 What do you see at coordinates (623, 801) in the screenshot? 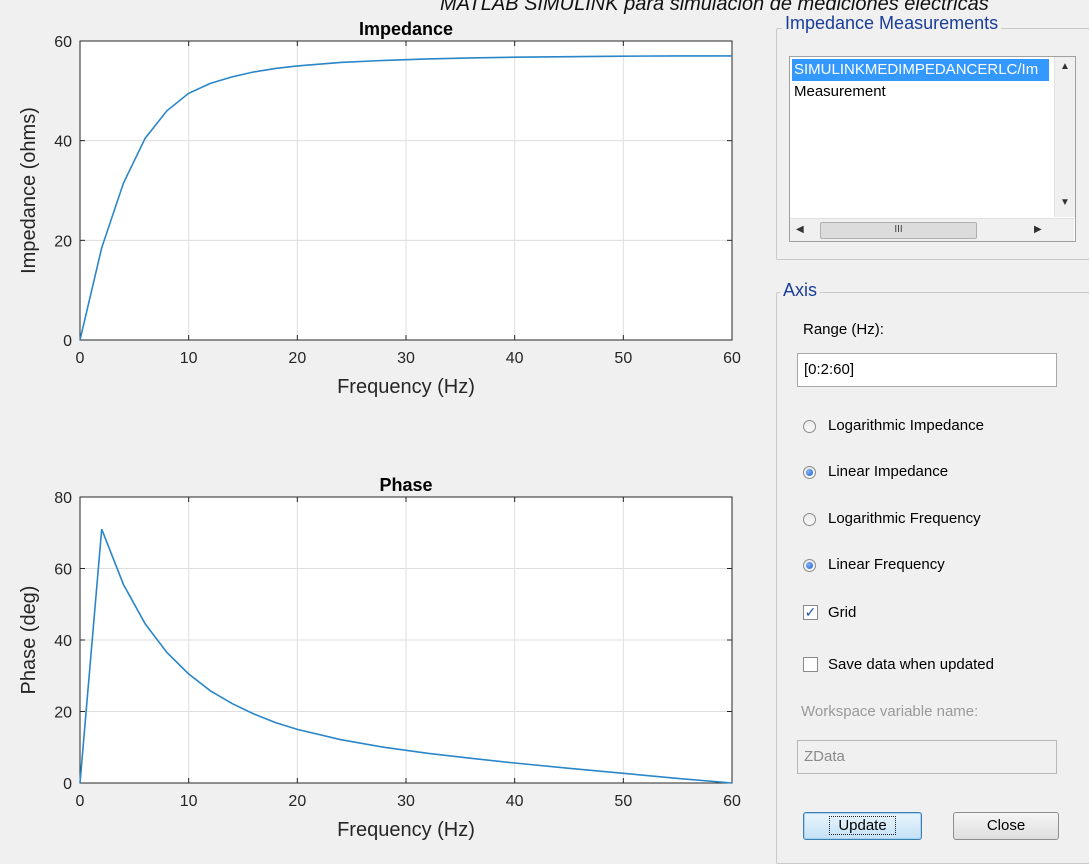
I see `phase-x-tick-label: 50` at bounding box center [623, 801].